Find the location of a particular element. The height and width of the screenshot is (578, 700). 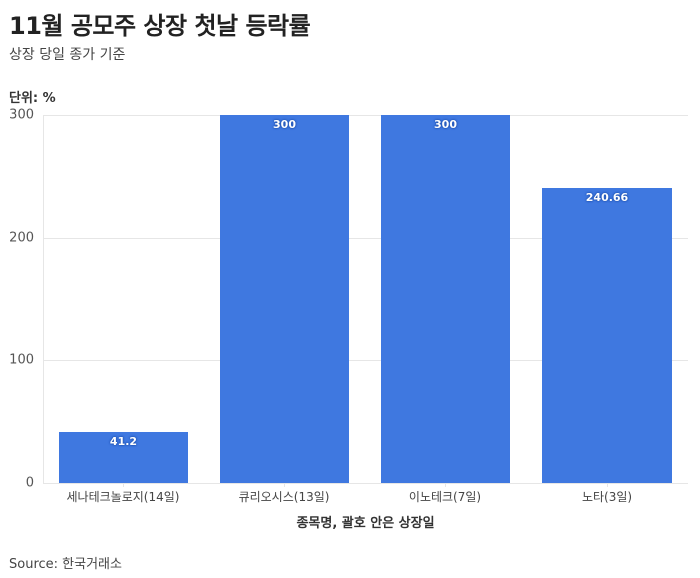

unit-label: 단위: % is located at coordinates (32, 98).